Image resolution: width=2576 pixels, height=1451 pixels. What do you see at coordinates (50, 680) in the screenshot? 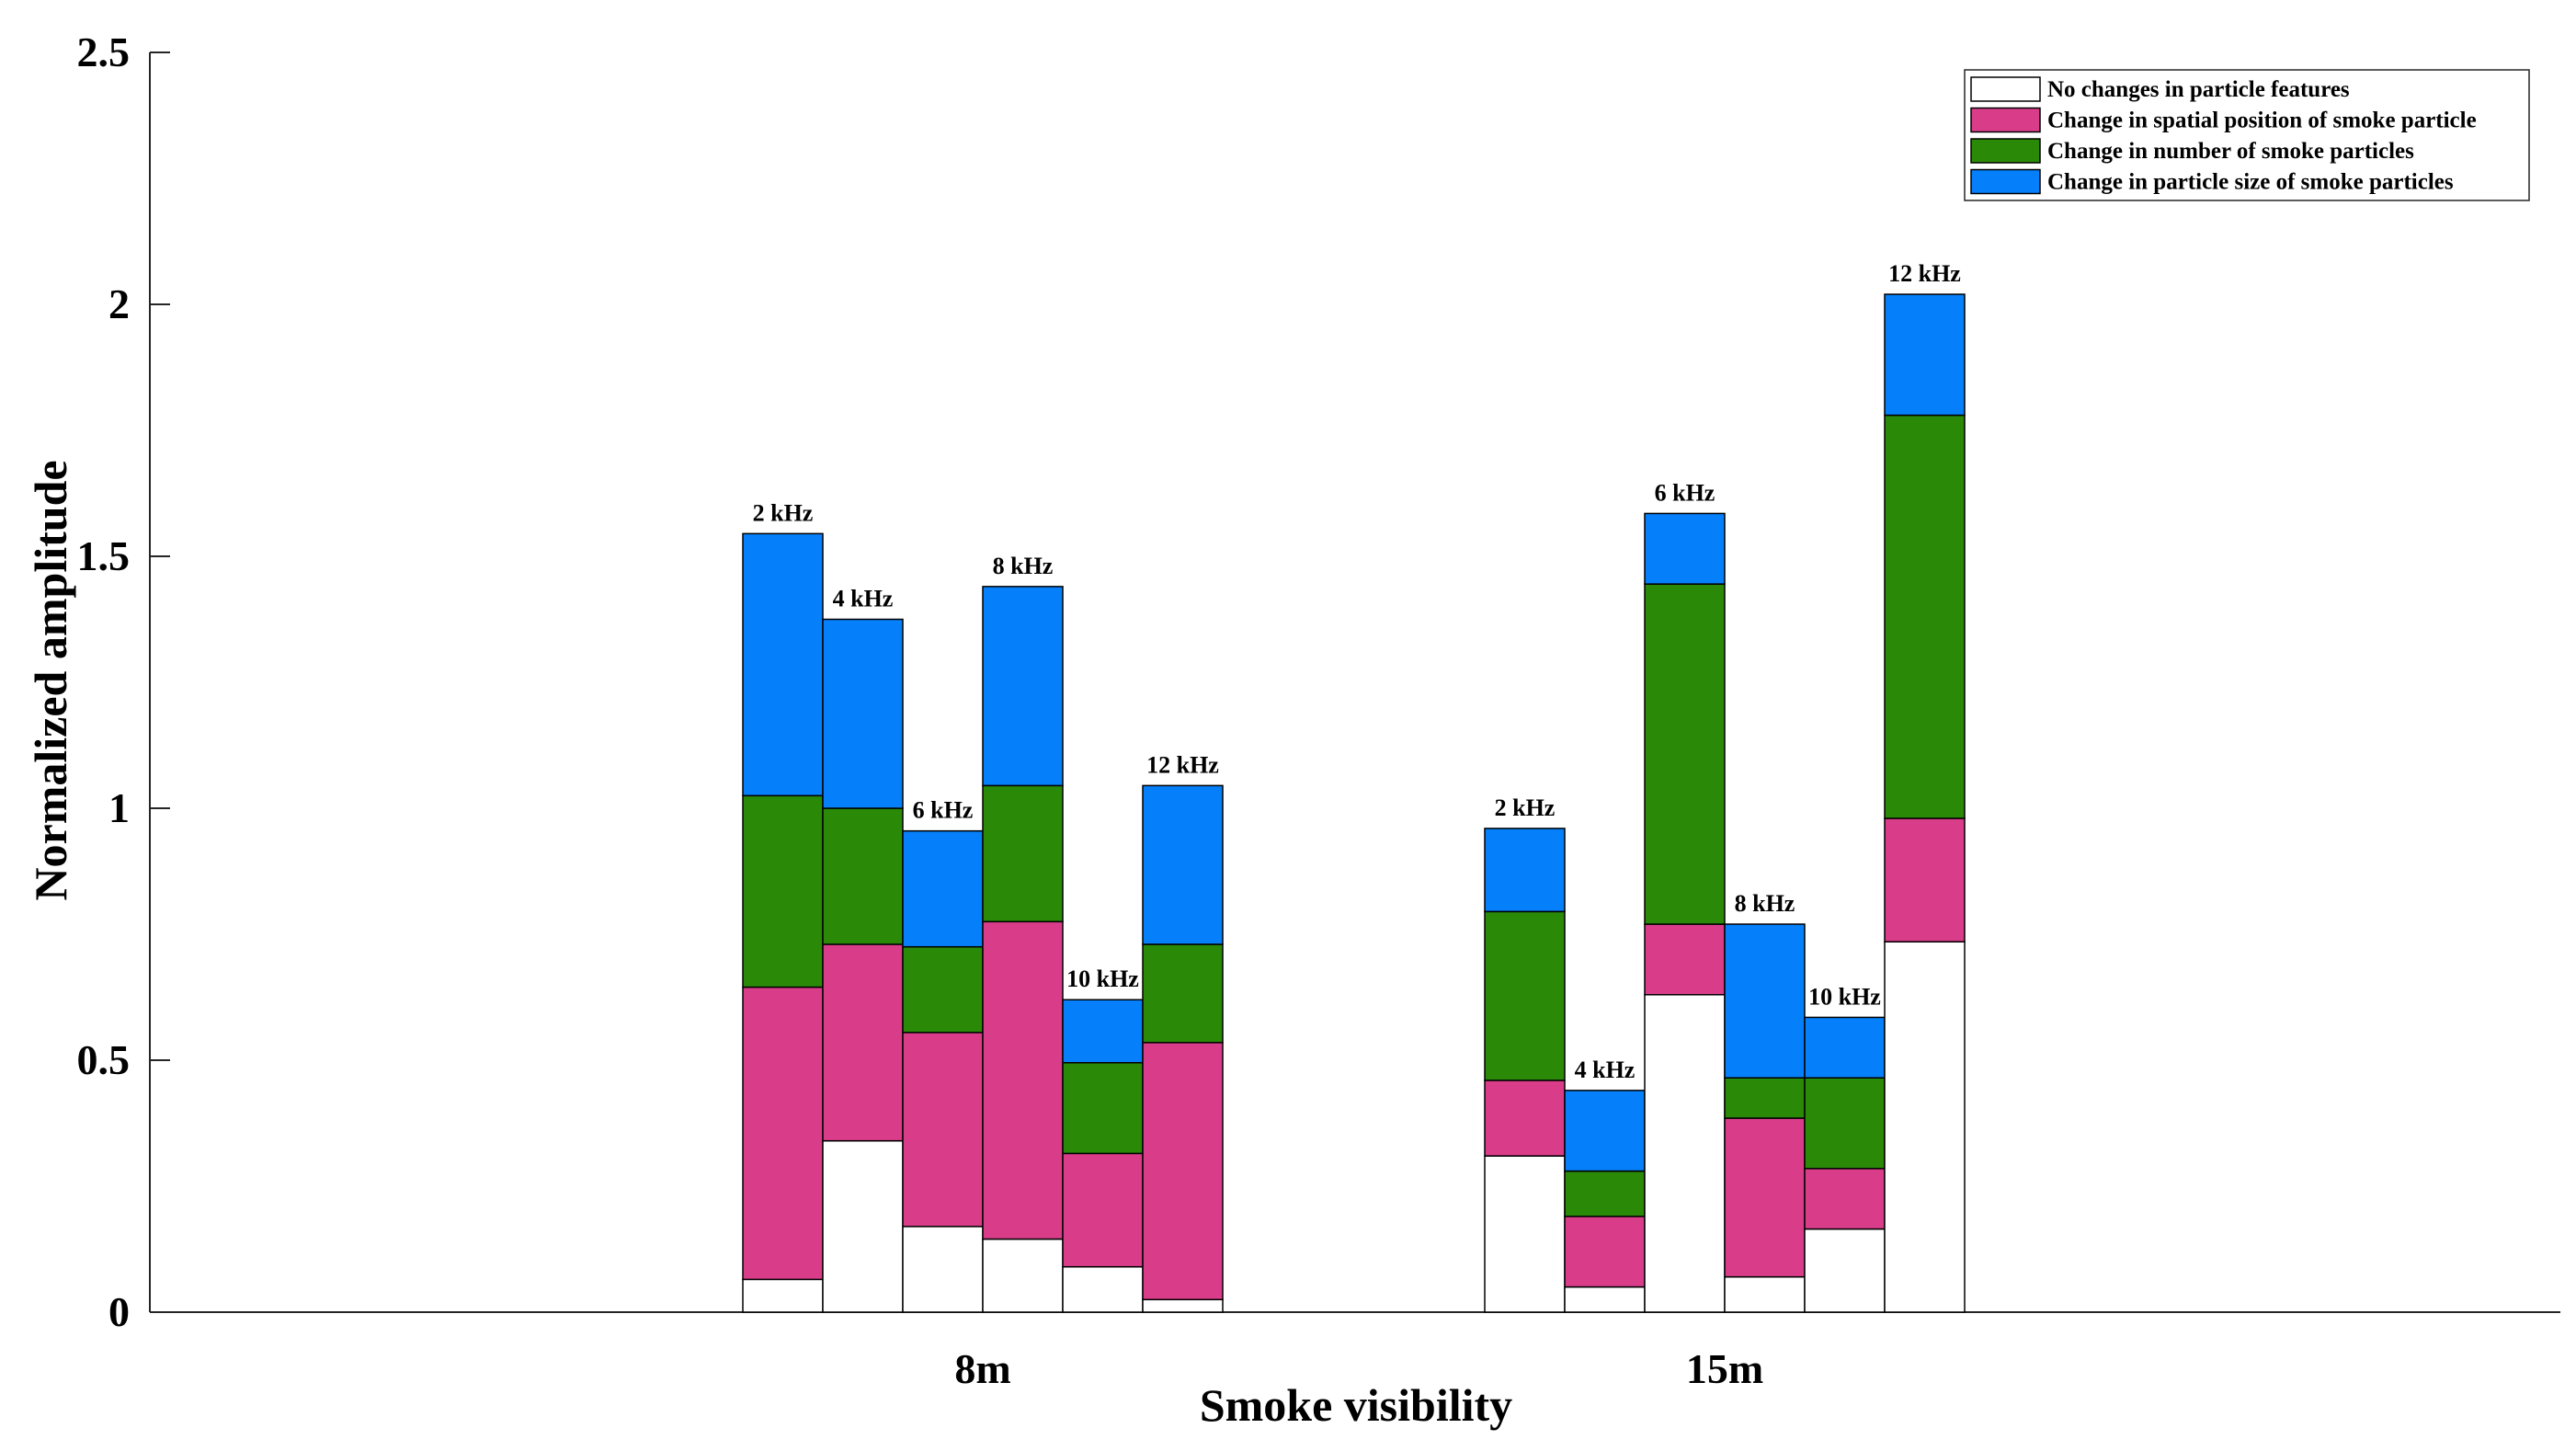
I see `y-axis-title: Normalized amplitude` at bounding box center [50, 680].